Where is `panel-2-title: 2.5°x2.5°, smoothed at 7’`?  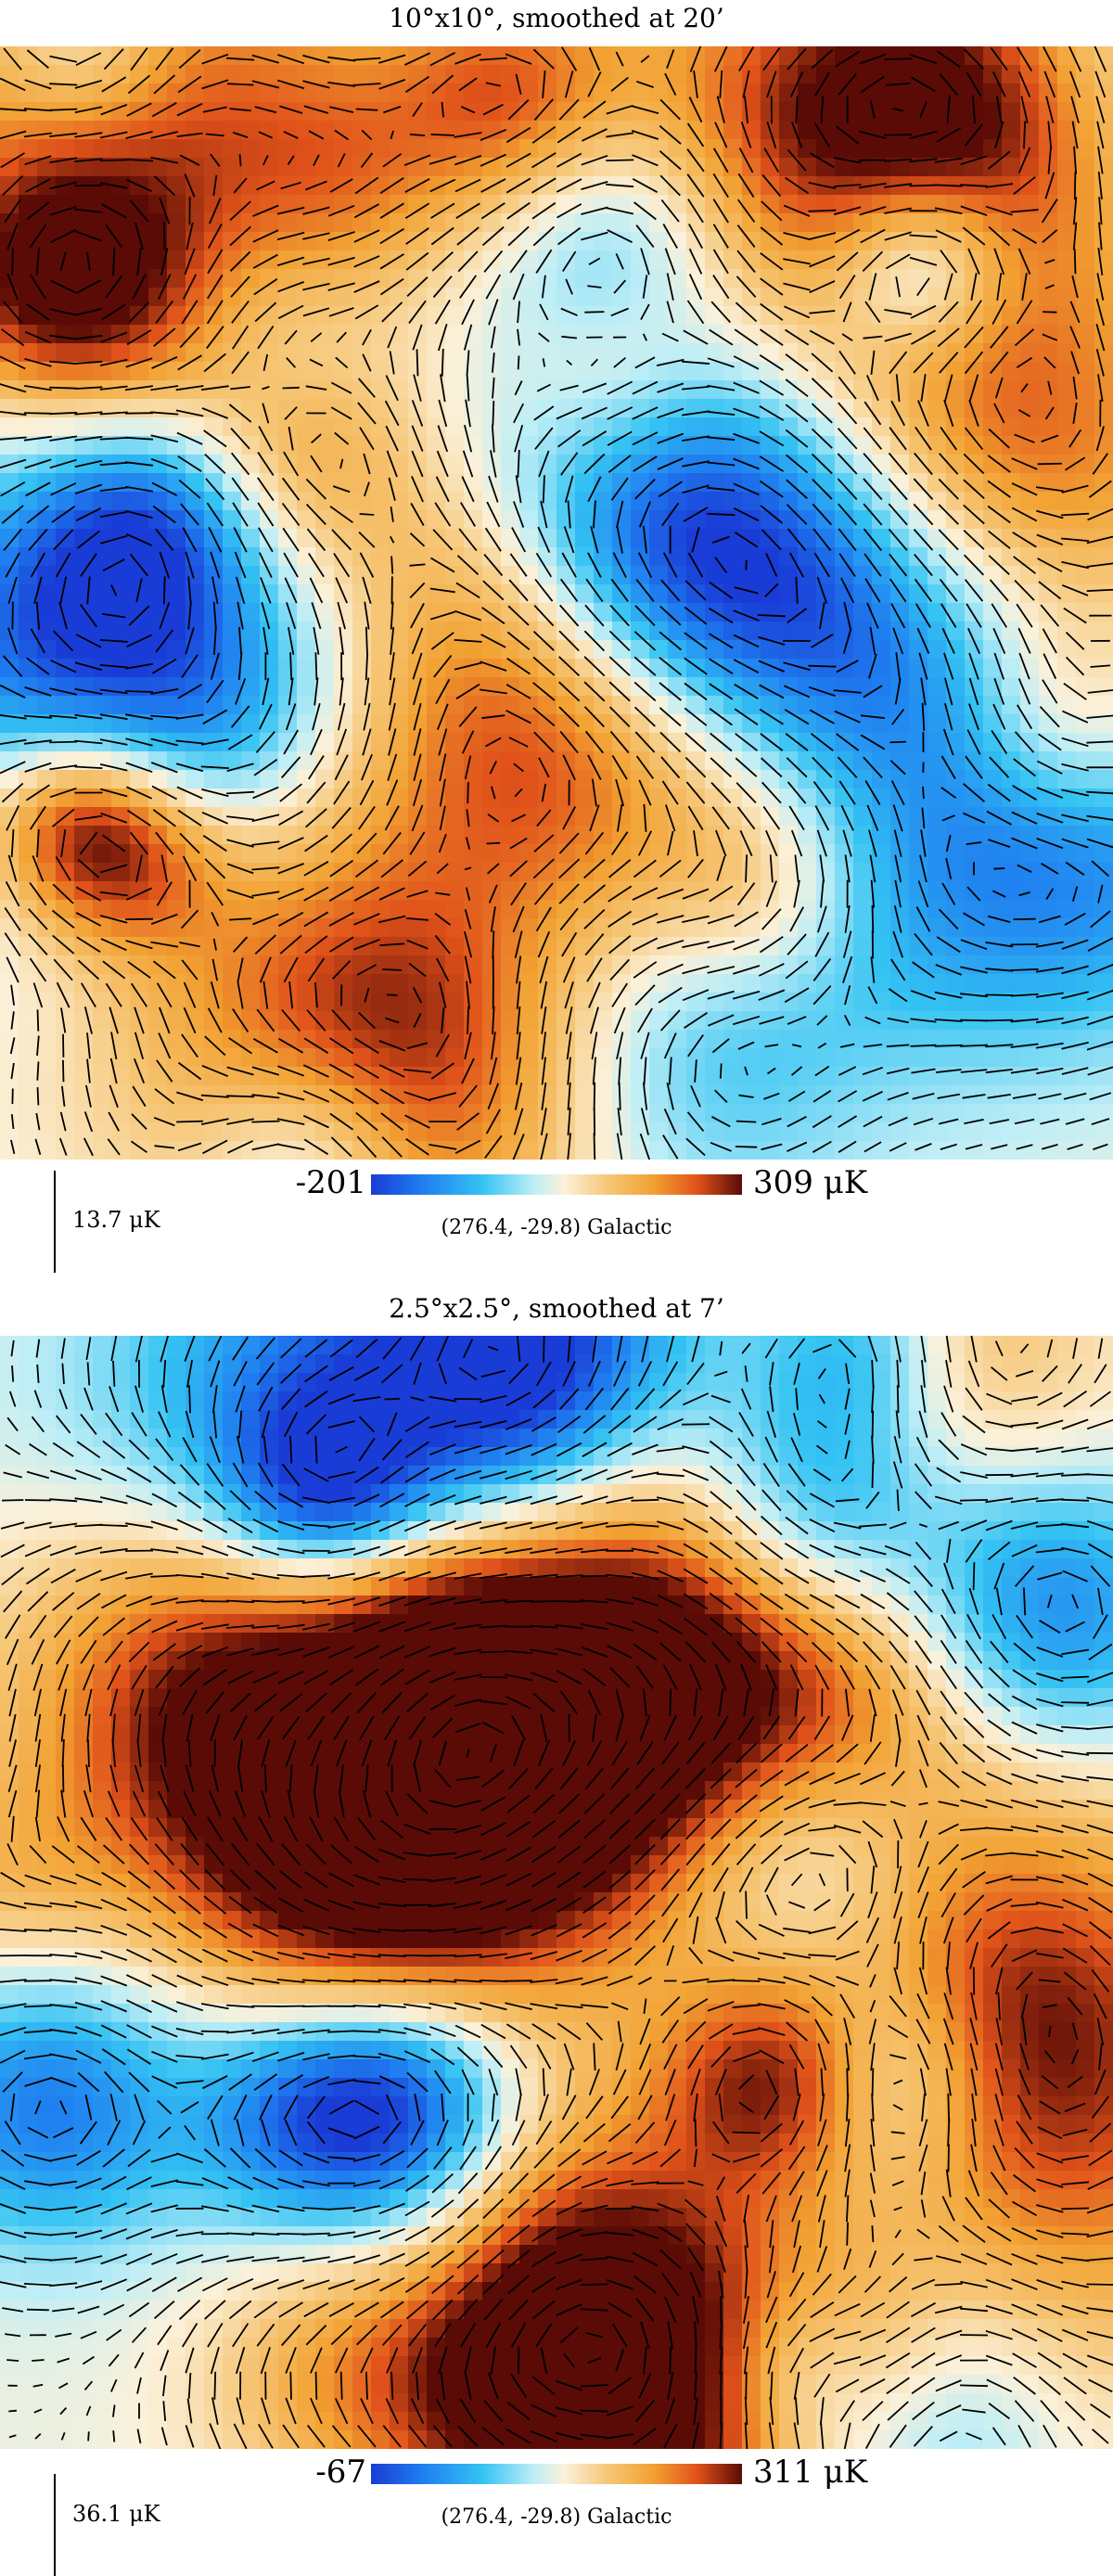
panel-2-title: 2.5°x2.5°, smoothed at 7’ is located at coordinates (556, 1308).